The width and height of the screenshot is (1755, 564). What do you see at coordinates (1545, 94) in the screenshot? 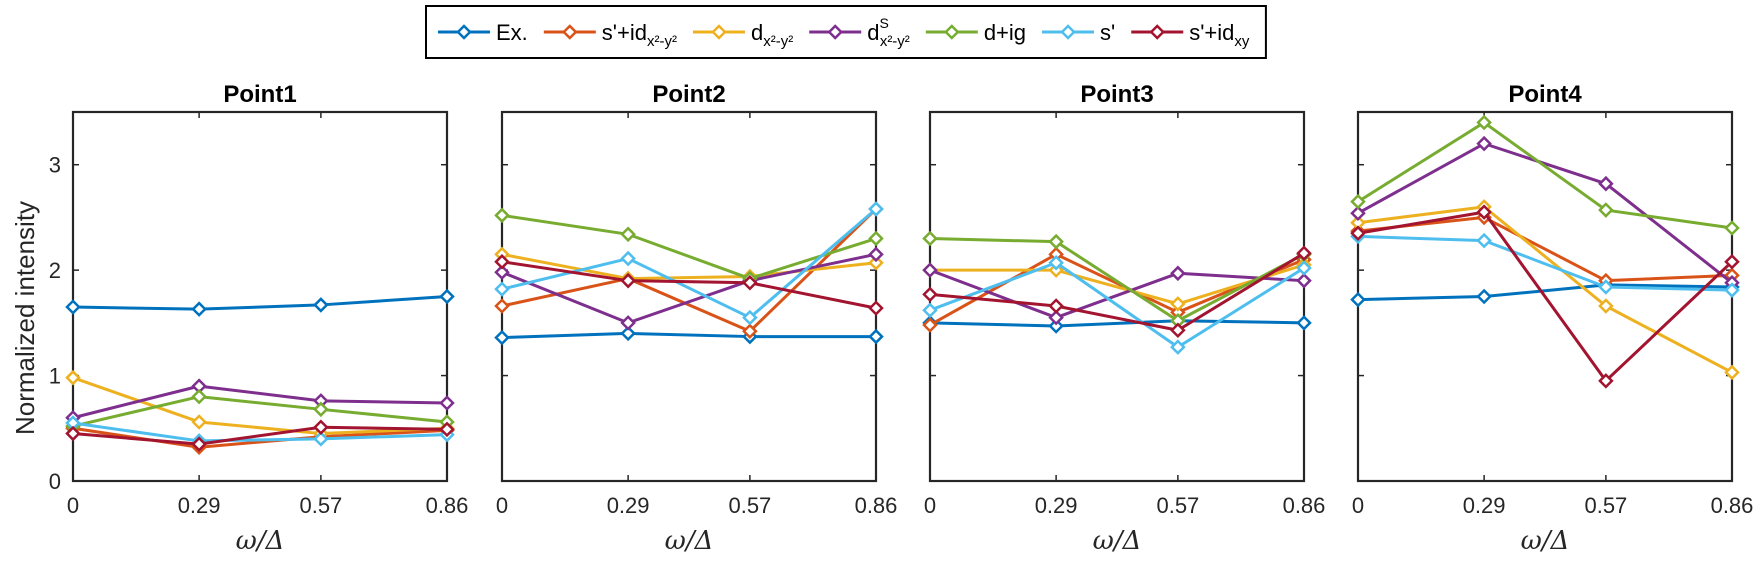
I see `panel-title: Point4` at bounding box center [1545, 94].